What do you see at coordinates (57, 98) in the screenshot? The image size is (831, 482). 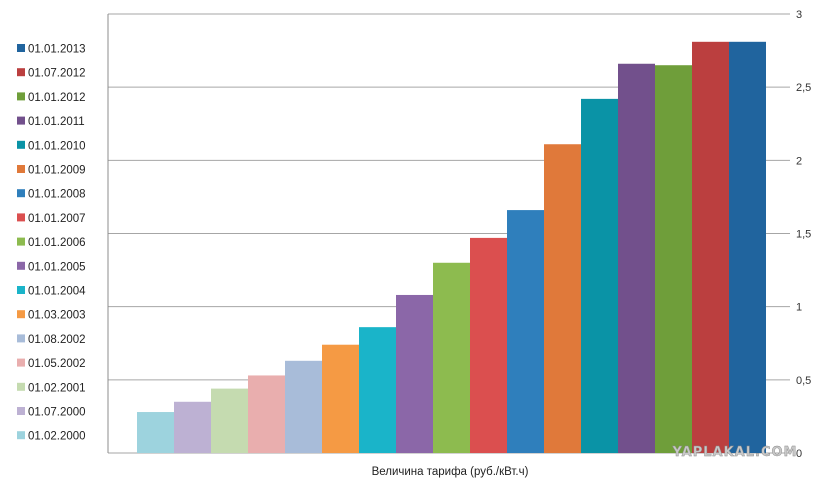 I see `legend-entry: 01.01.2012` at bounding box center [57, 98].